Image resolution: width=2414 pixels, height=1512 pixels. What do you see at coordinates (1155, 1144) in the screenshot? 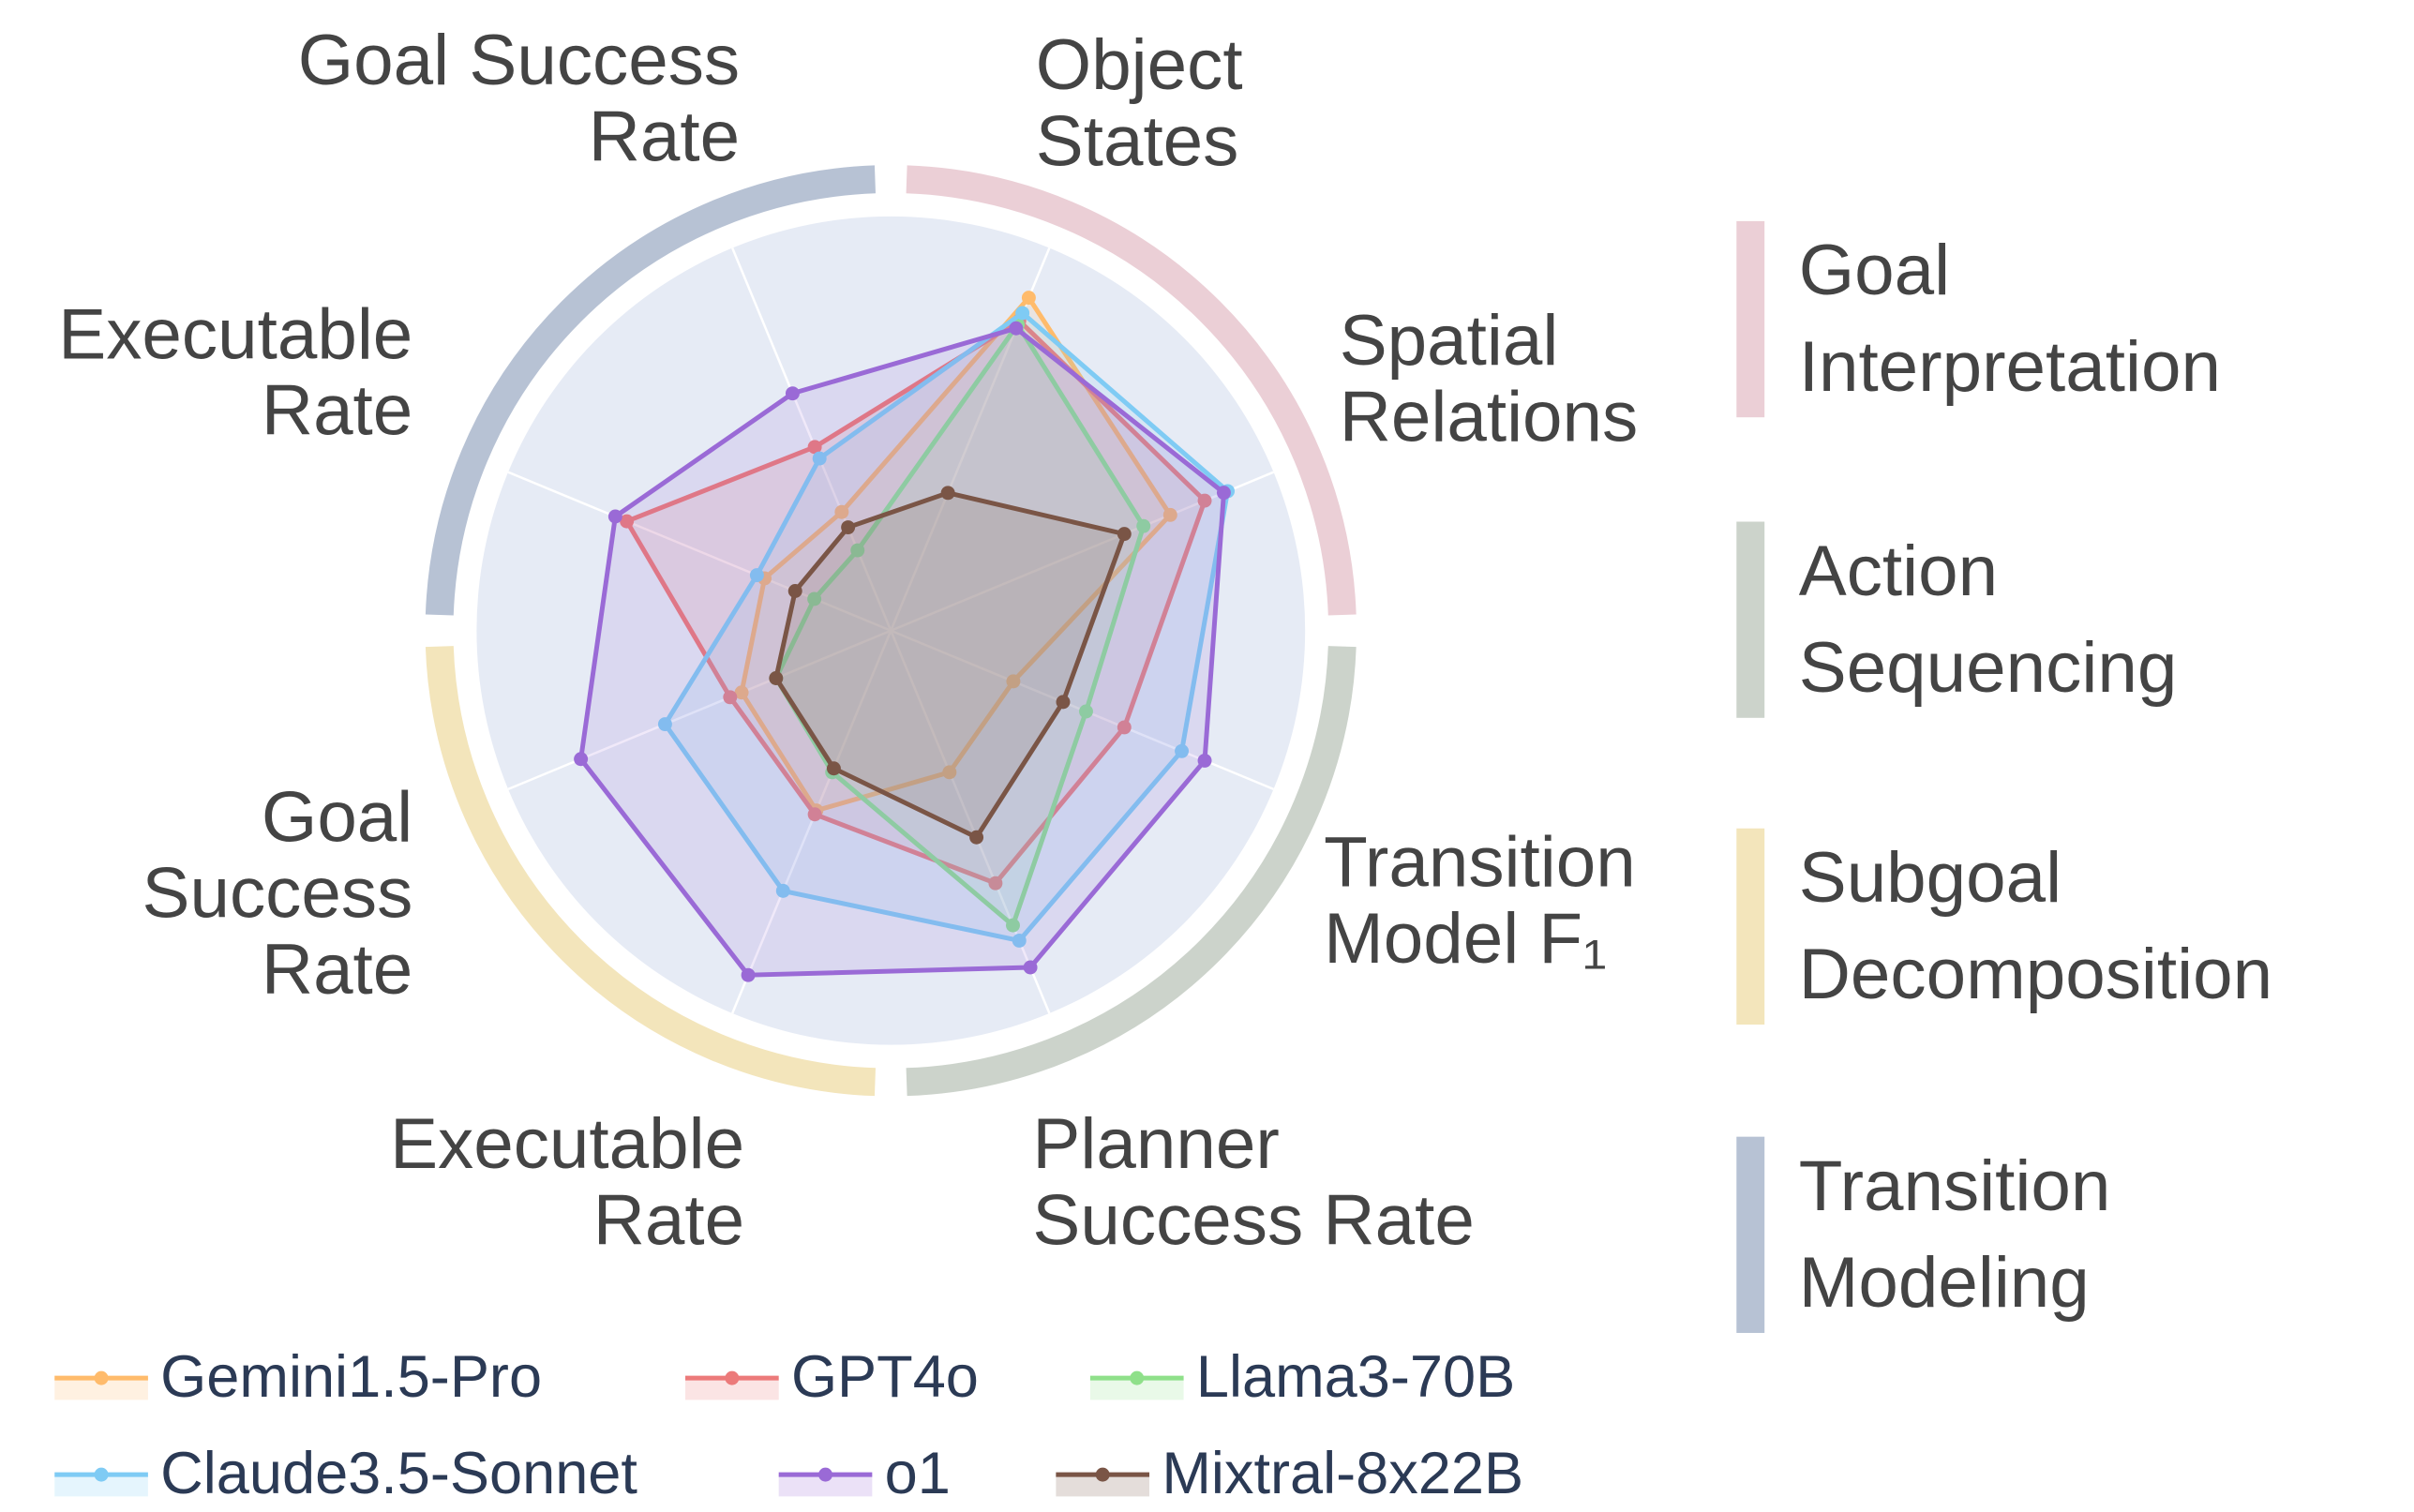
I see `axis-label: Planner` at bounding box center [1155, 1144].